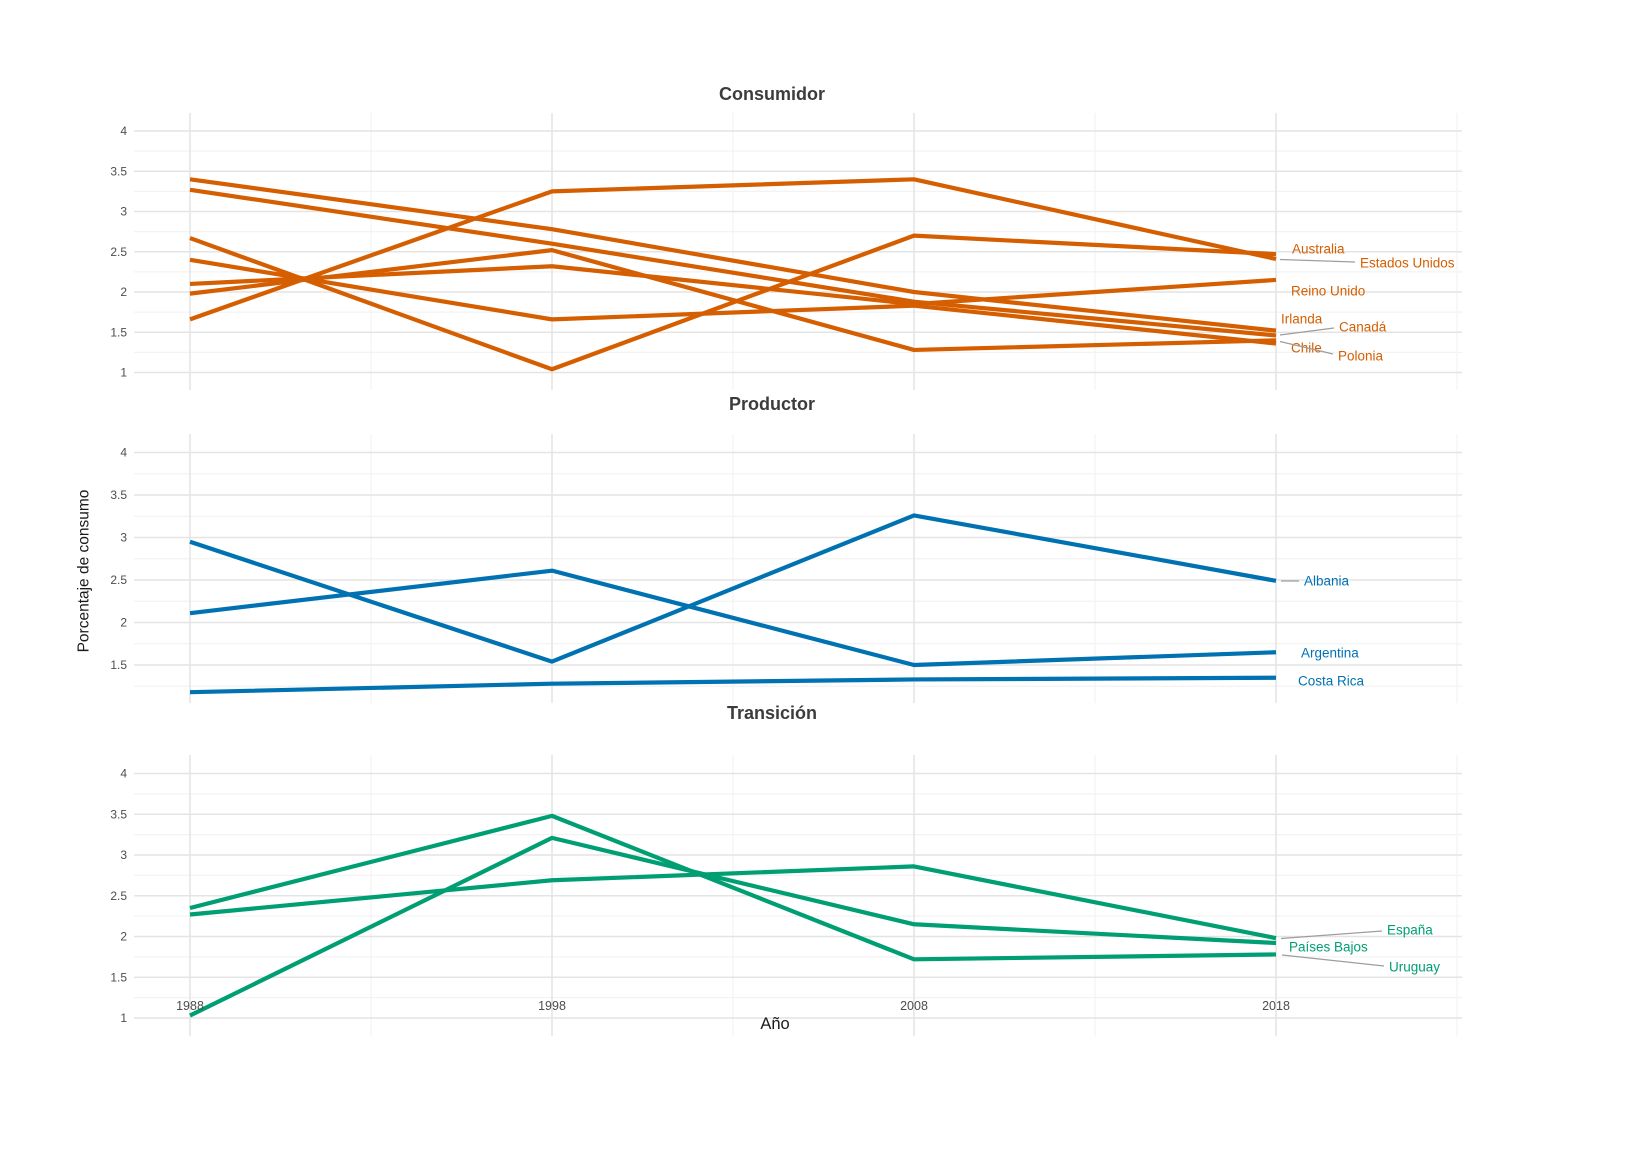 The image size is (1632, 1152). What do you see at coordinates (733, 285) in the screenshot?
I see `line-reino-unido` at bounding box center [733, 285].